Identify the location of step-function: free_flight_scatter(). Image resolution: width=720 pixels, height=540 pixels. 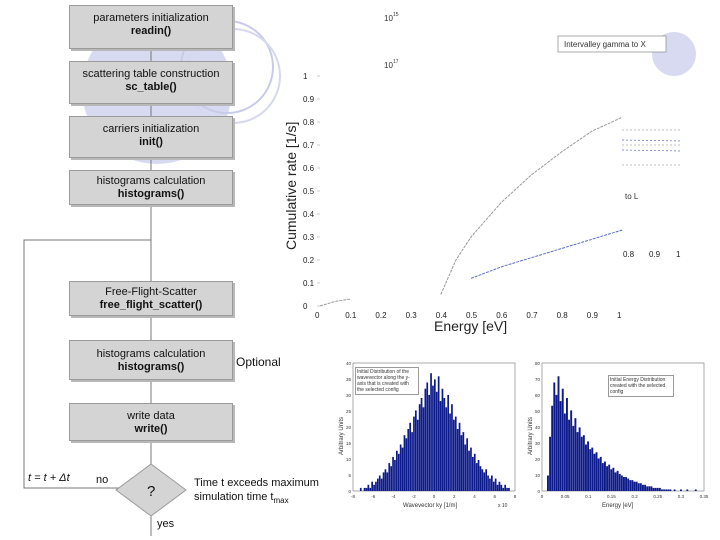
(151, 305).